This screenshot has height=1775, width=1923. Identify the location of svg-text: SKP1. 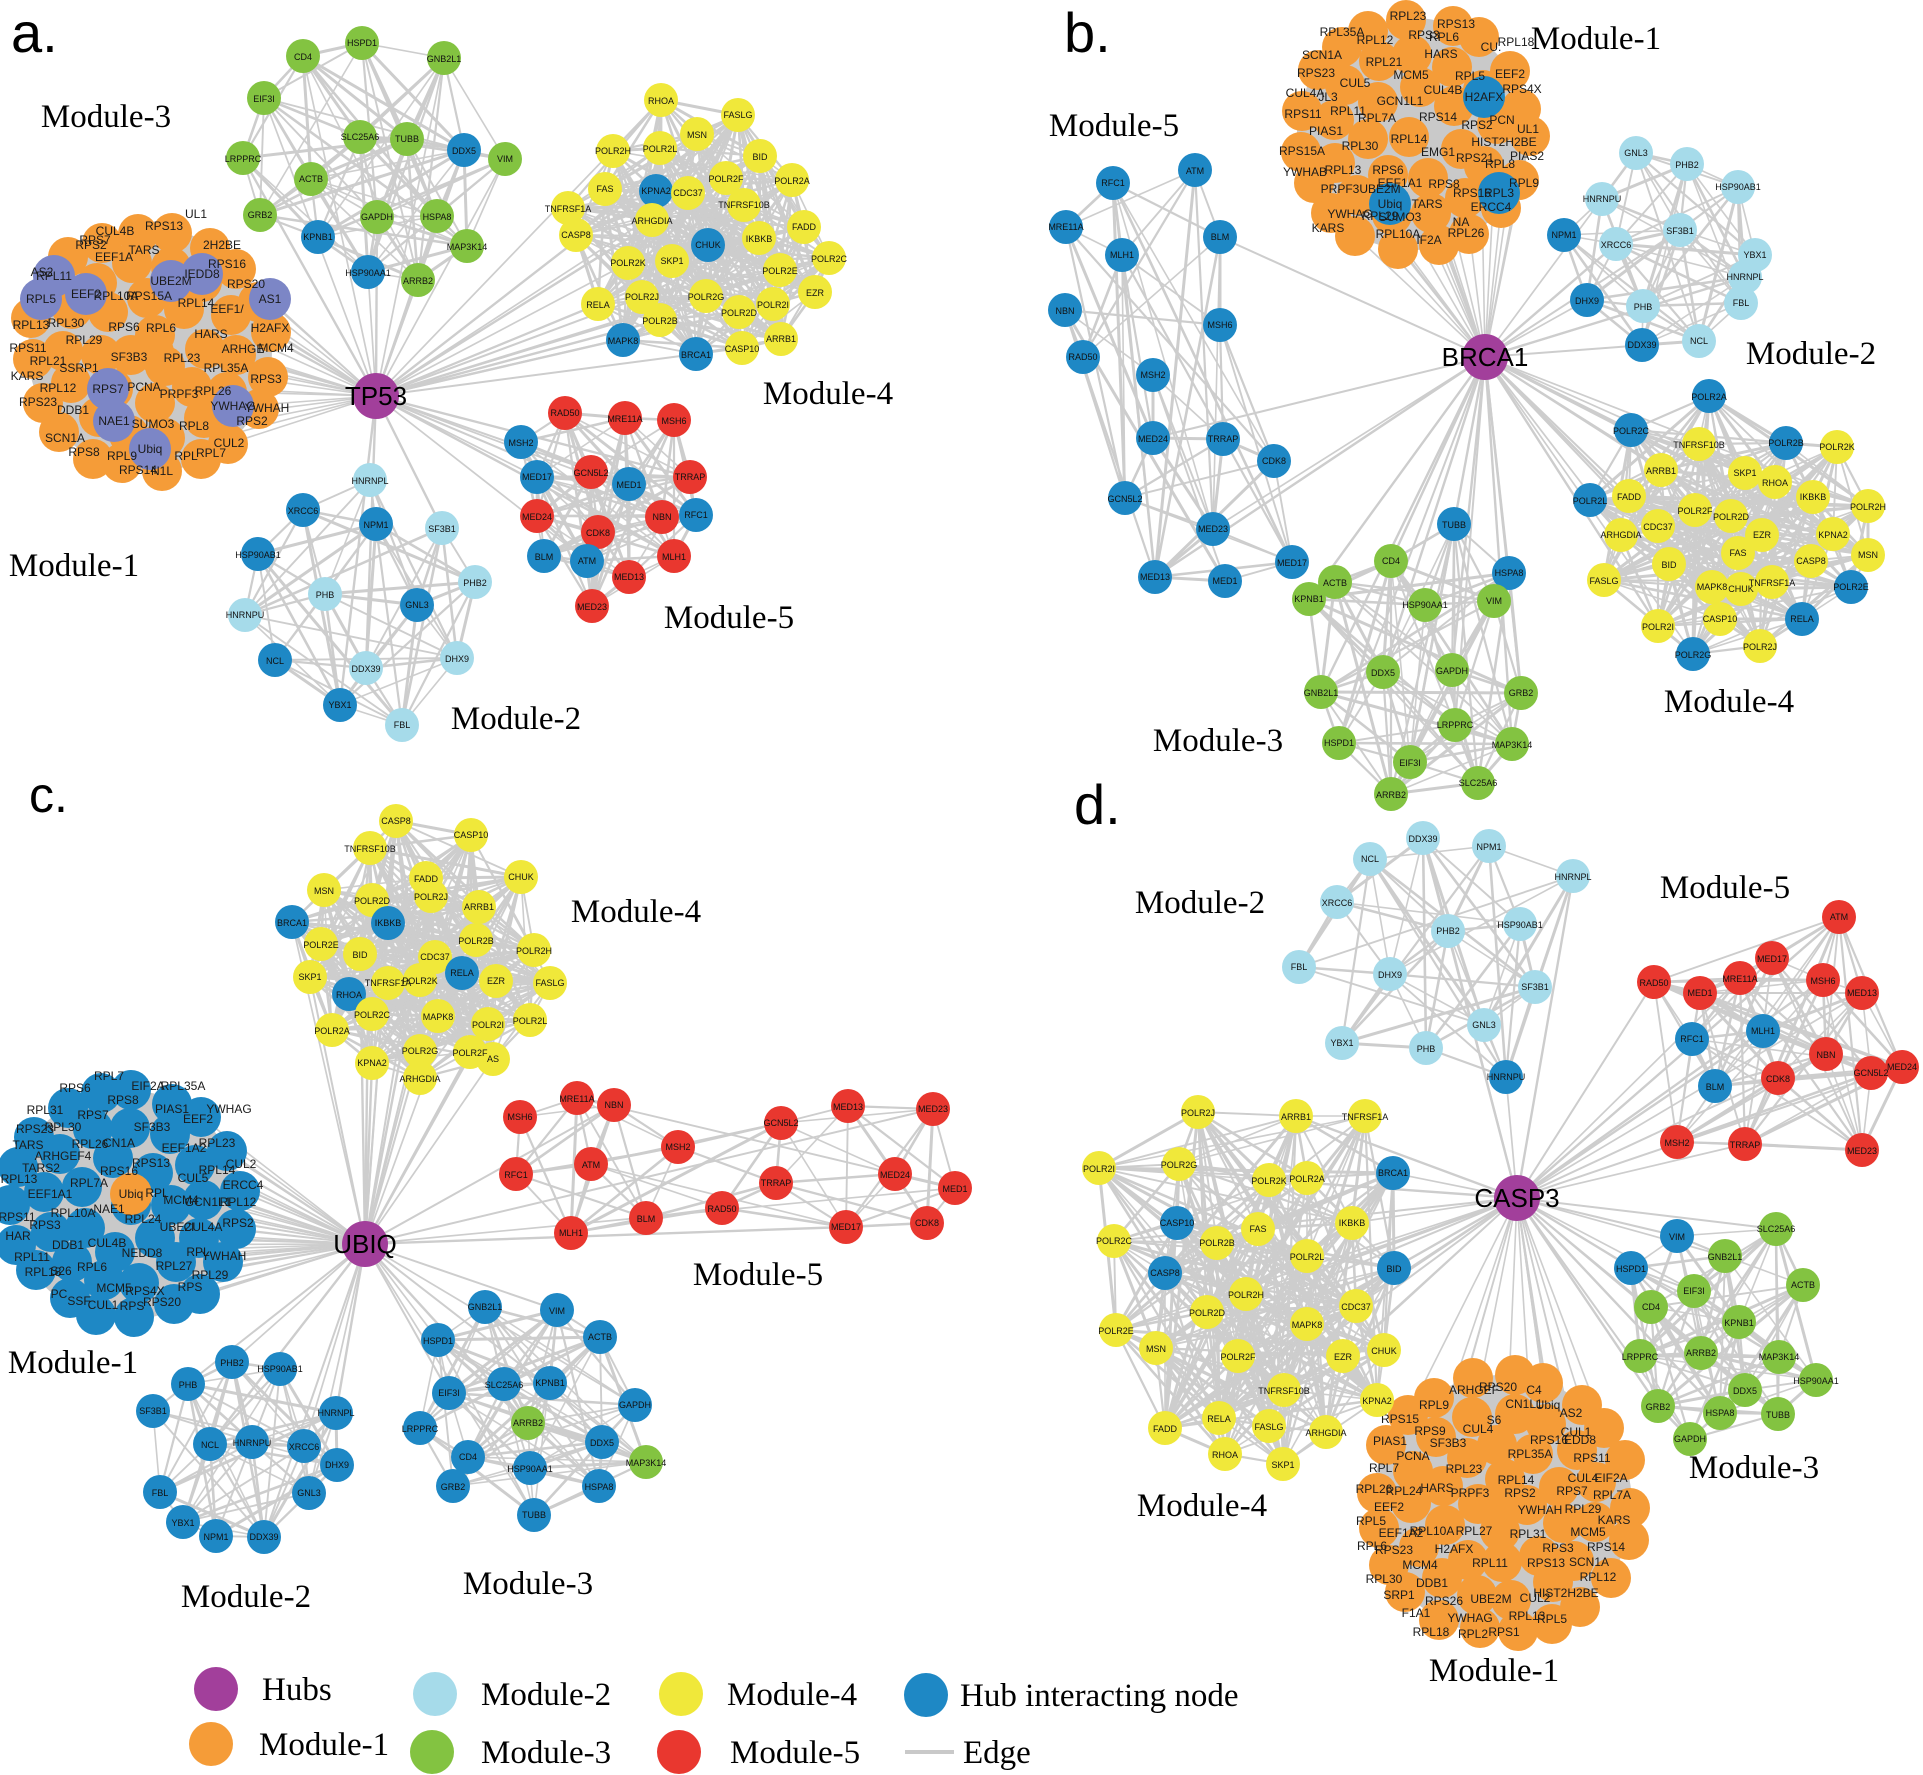
(1744, 473).